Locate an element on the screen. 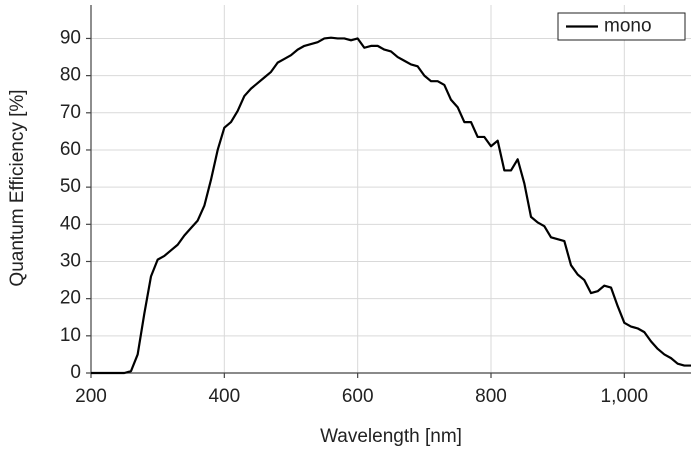  y-tick-label: 20 is located at coordinates (70, 298).